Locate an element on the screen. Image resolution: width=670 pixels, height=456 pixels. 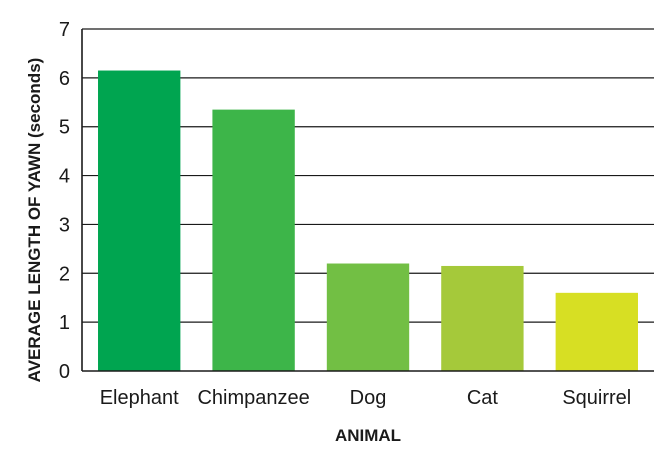
x-tick-label: Dog is located at coordinates (368, 398).